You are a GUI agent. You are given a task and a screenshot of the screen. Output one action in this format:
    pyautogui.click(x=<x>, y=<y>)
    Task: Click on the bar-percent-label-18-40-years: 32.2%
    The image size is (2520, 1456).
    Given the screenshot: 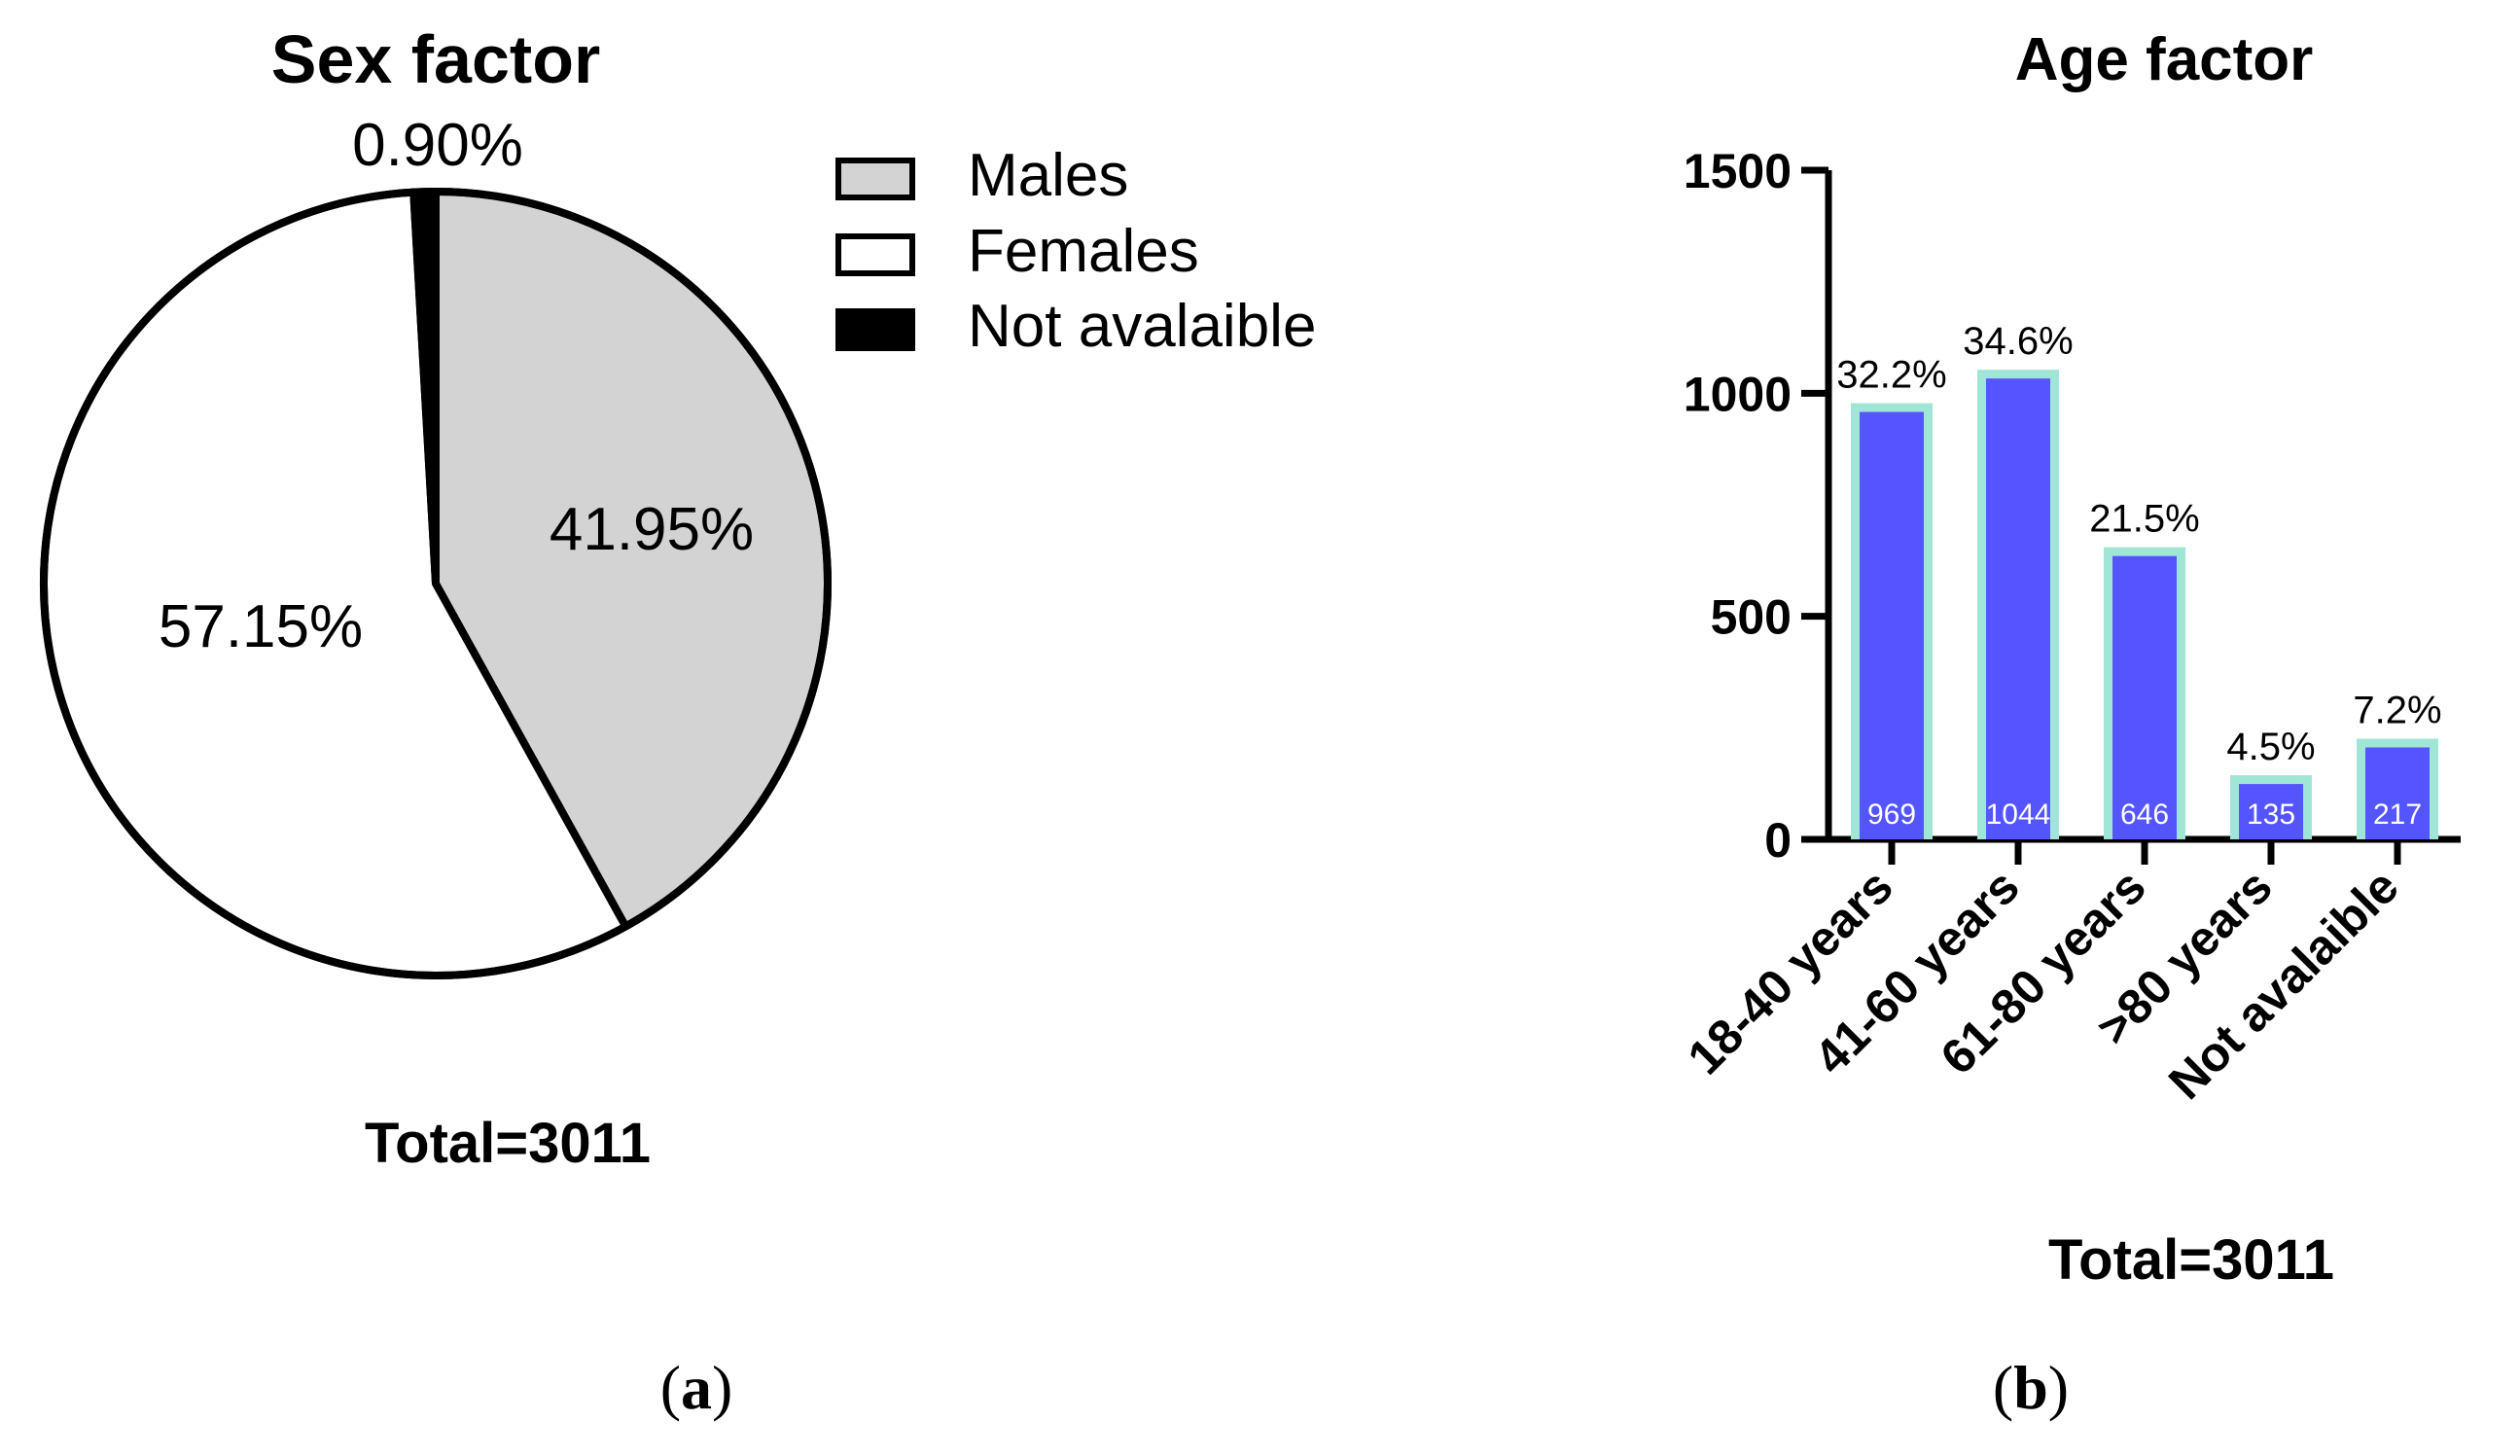 What is the action you would take?
    pyautogui.click(x=1891, y=375)
    